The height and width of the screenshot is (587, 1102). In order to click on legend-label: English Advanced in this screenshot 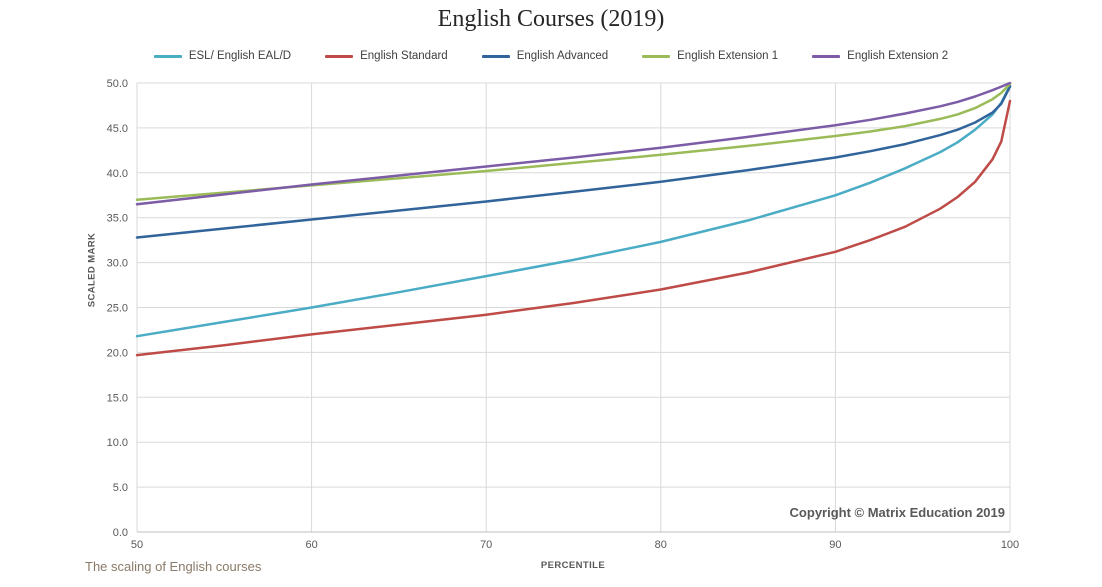, I will do `click(562, 56)`.